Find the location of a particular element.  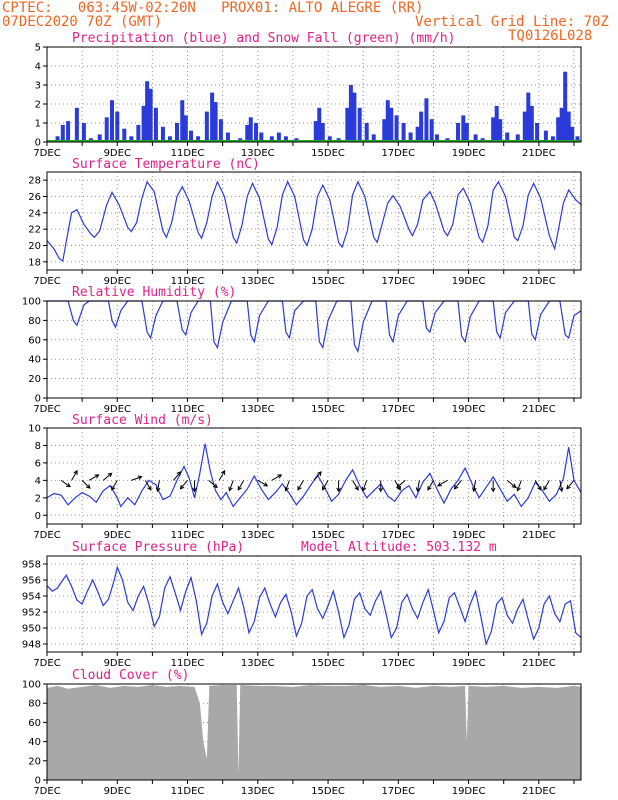

temp-ytick-label: 26 is located at coordinates (34, 197).